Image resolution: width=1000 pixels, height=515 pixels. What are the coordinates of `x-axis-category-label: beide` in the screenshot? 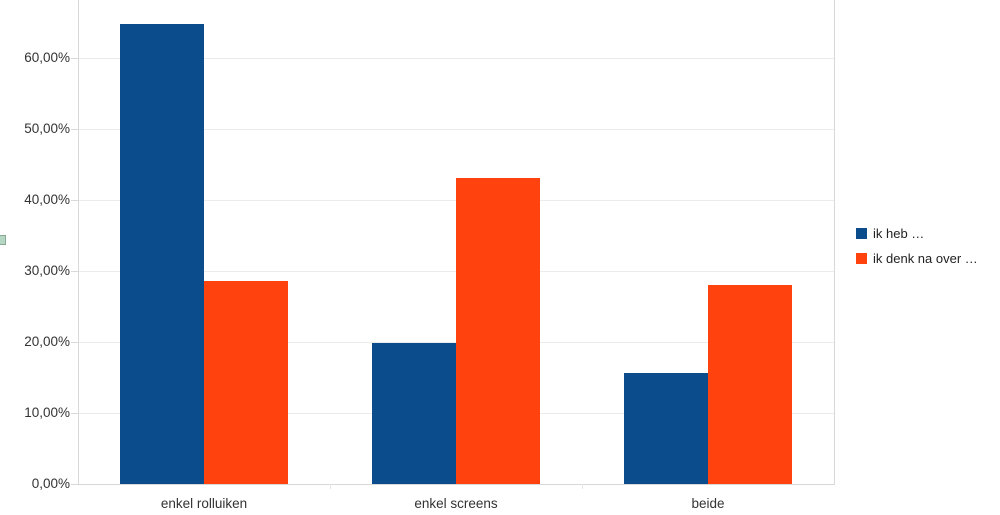 It's located at (708, 503).